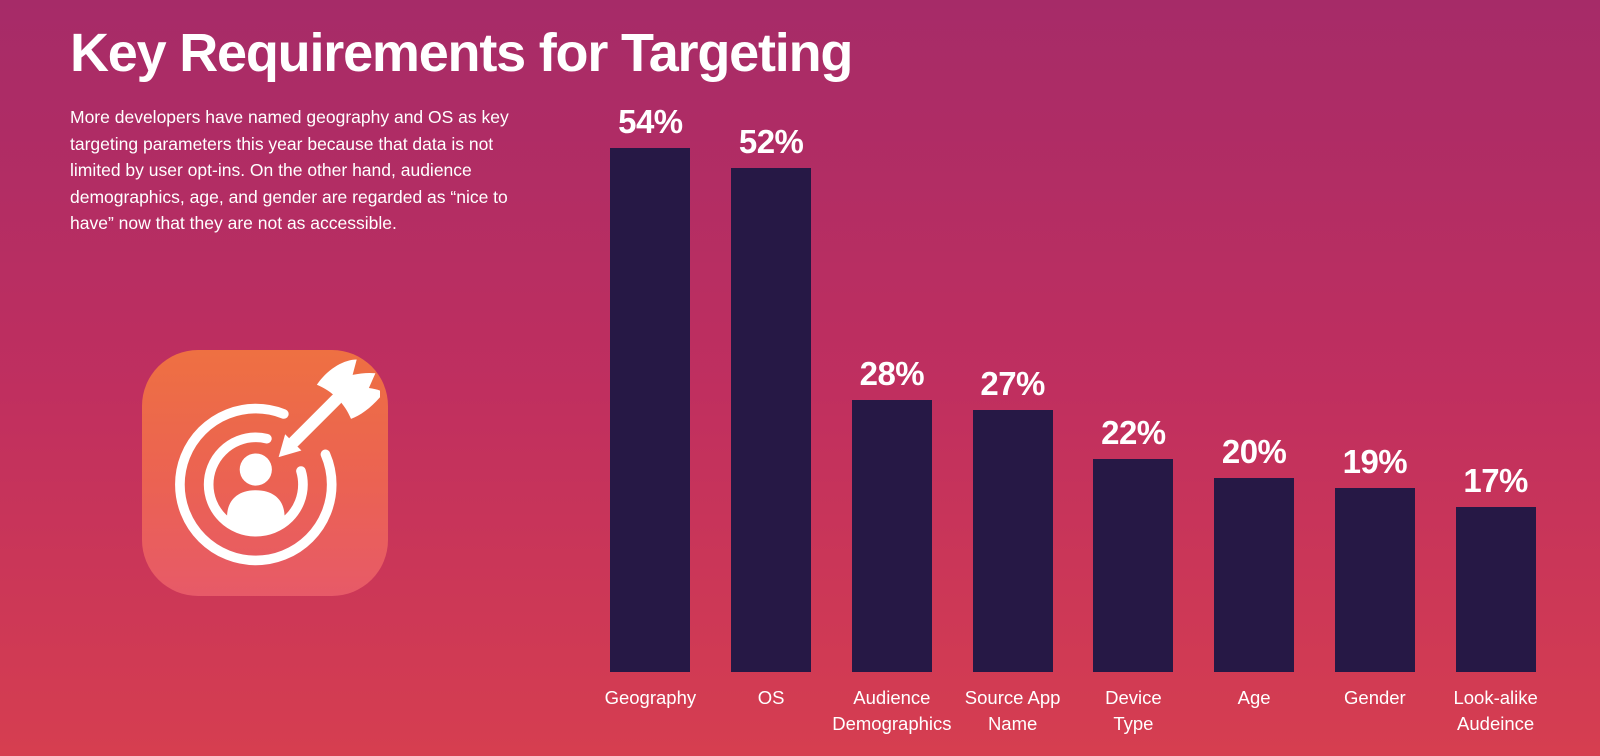 The width and height of the screenshot is (1600, 756). What do you see at coordinates (1375, 378) in the screenshot?
I see `chart-column: 19% Gender` at bounding box center [1375, 378].